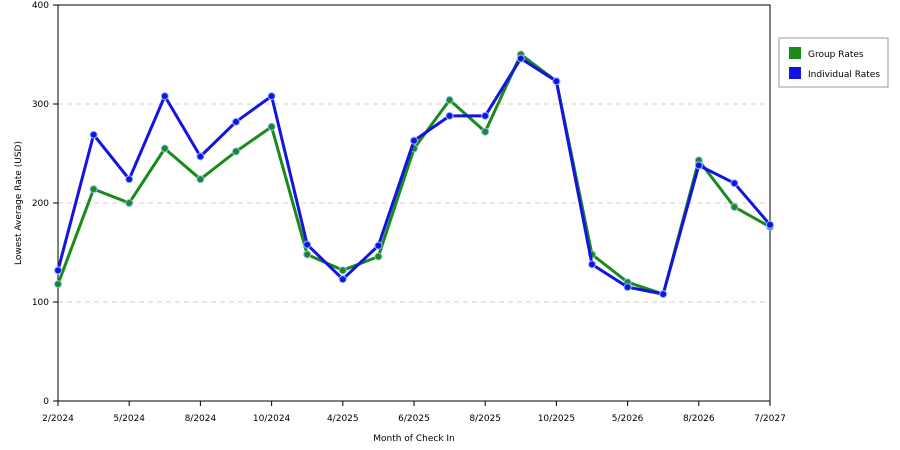  What do you see at coordinates (40, 6) in the screenshot?
I see `y-tick-label: 400` at bounding box center [40, 6].